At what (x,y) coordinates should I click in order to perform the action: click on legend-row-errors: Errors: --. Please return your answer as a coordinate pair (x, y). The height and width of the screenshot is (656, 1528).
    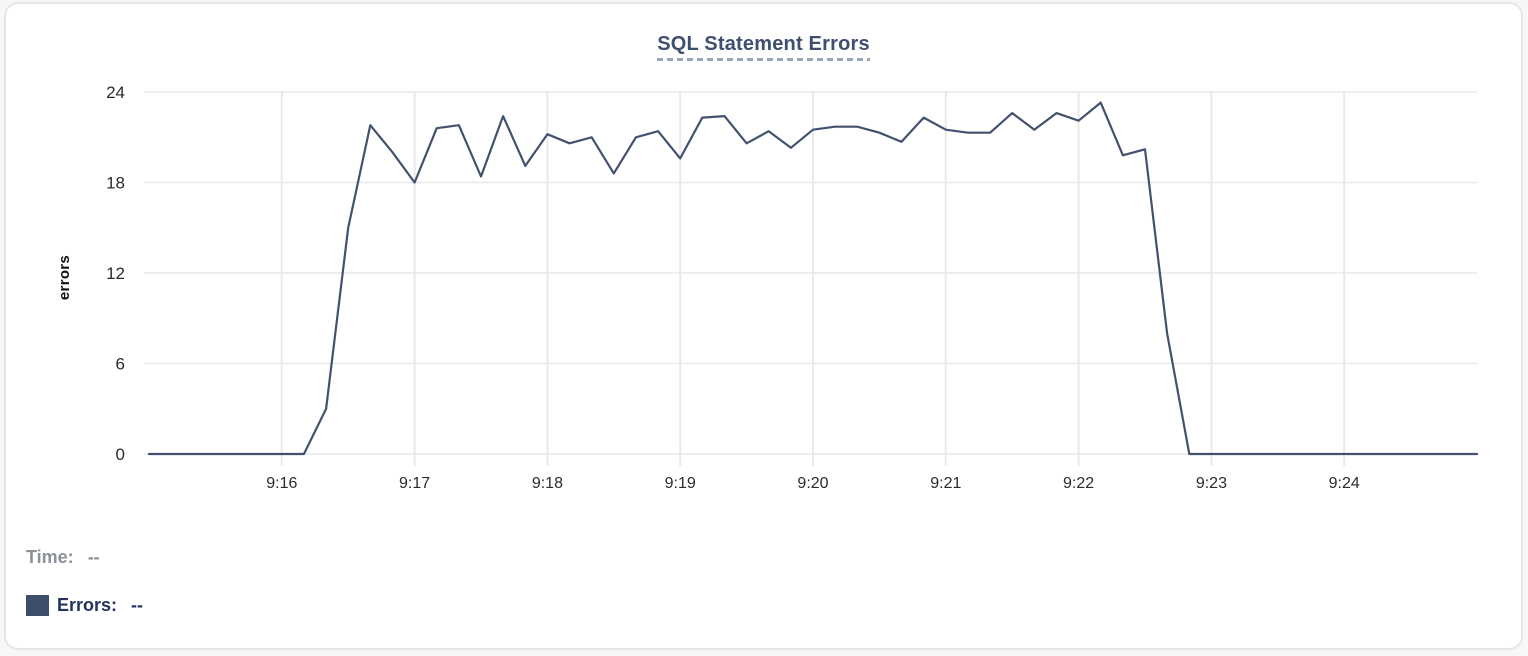
    Looking at the image, I should click on (84, 605).